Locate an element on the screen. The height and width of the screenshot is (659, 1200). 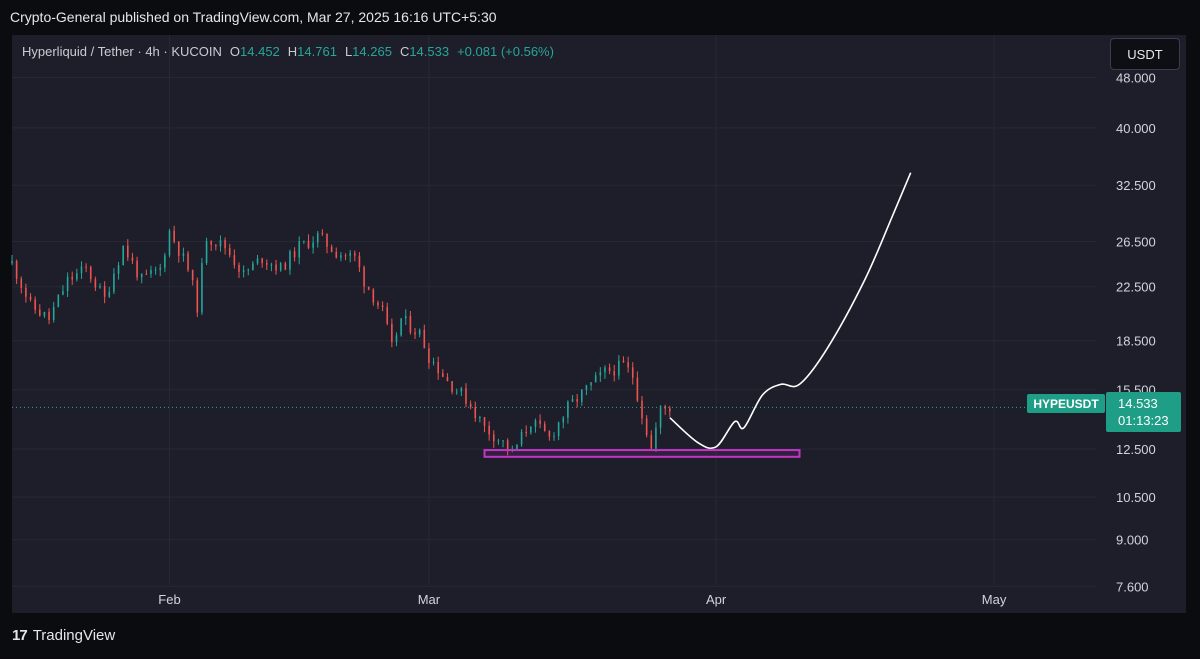
y-tick-label: 32.500 is located at coordinates (1136, 185).